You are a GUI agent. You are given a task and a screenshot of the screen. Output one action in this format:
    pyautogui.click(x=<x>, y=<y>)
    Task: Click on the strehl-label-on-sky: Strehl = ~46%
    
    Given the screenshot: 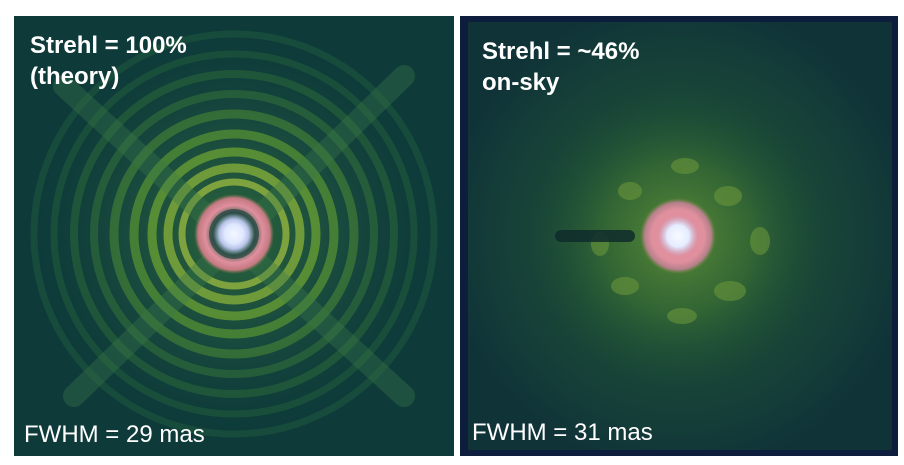 What is the action you would take?
    pyautogui.click(x=561, y=51)
    